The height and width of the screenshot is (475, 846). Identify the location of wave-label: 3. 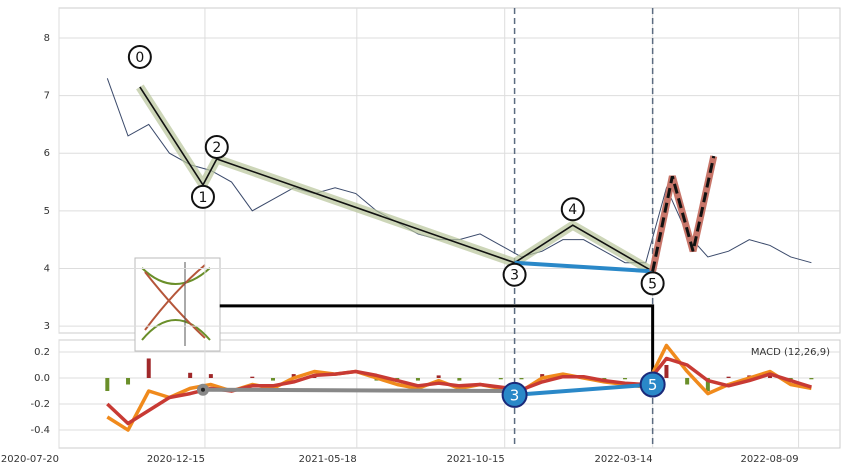
(514, 276).